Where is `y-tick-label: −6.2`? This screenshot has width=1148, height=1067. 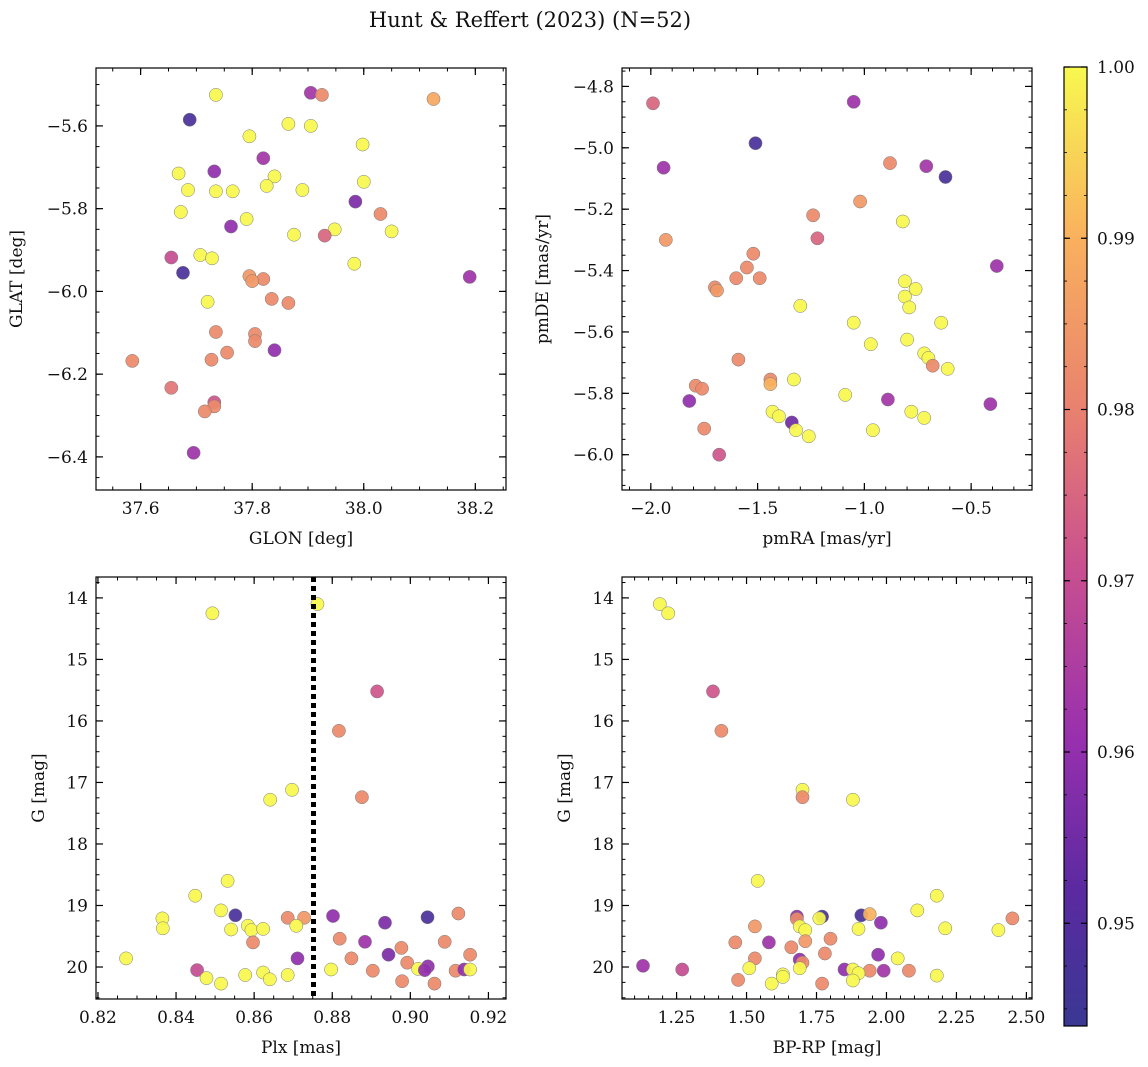 y-tick-label: −6.2 is located at coordinates (67, 375).